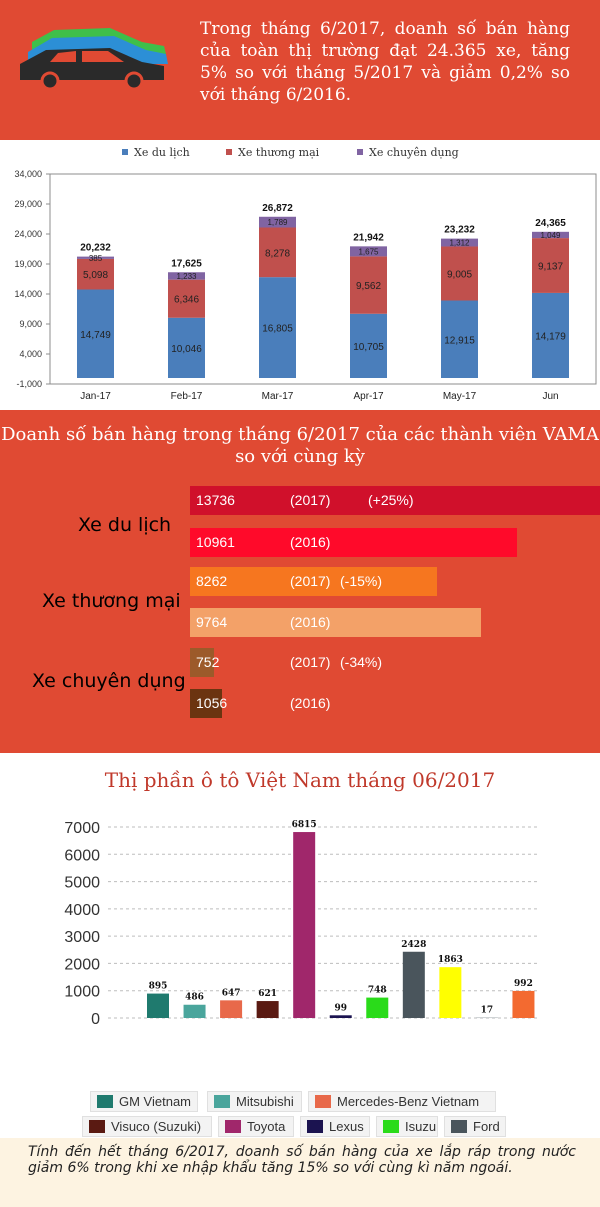 Image resolution: width=600 pixels, height=1207 pixels. I want to click on legend-item: Isuzu, so click(407, 1126).